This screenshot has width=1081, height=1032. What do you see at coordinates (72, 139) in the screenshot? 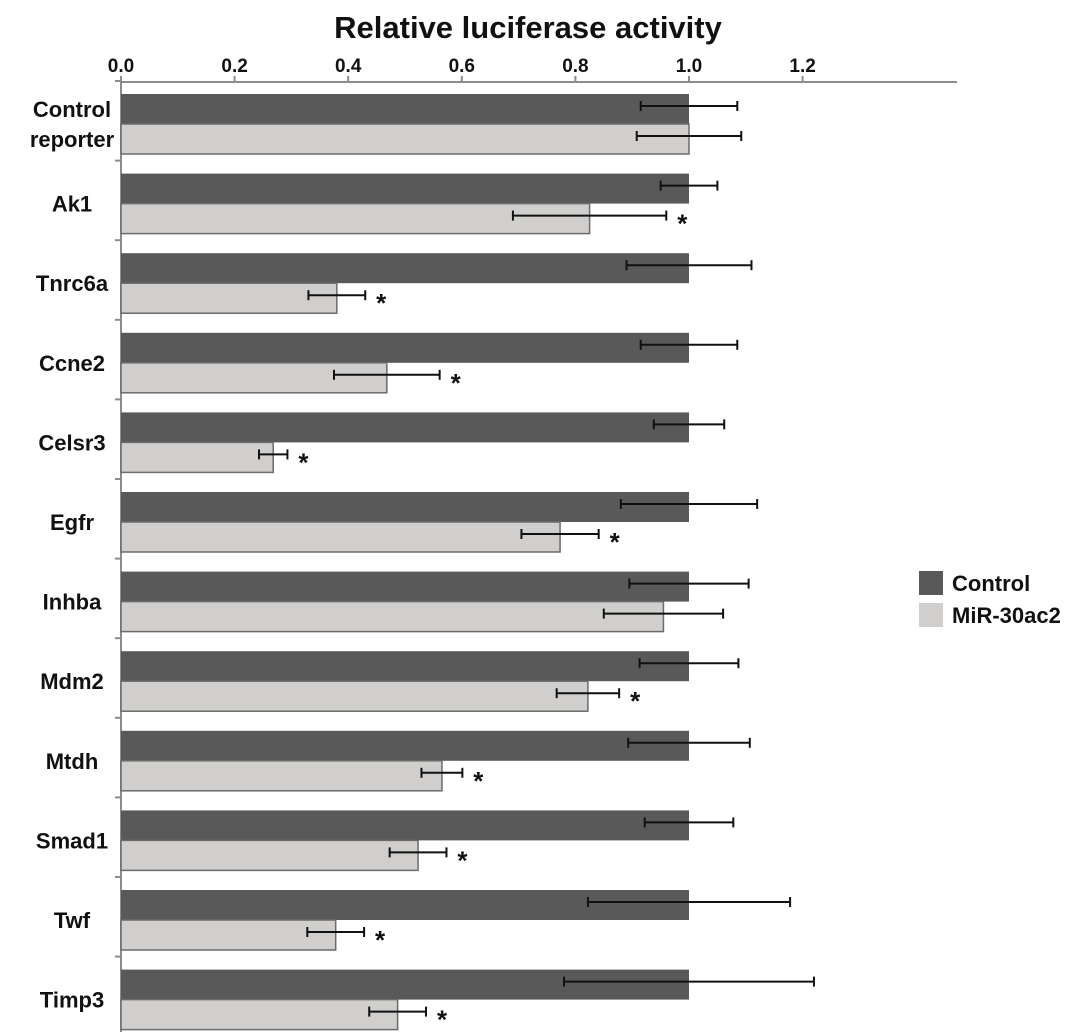
I see `category-label: reporter` at bounding box center [72, 139].